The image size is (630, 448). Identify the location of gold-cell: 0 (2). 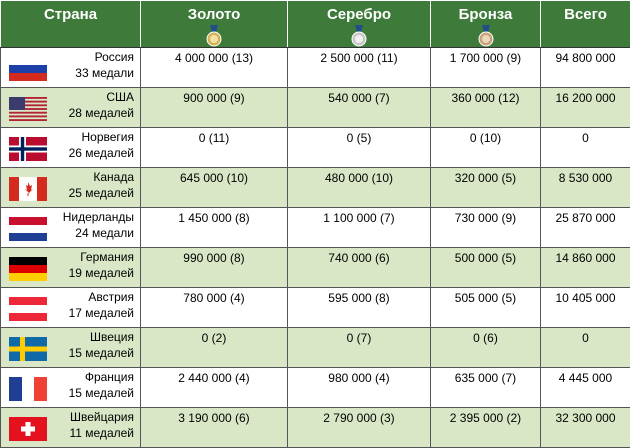
(214, 348).